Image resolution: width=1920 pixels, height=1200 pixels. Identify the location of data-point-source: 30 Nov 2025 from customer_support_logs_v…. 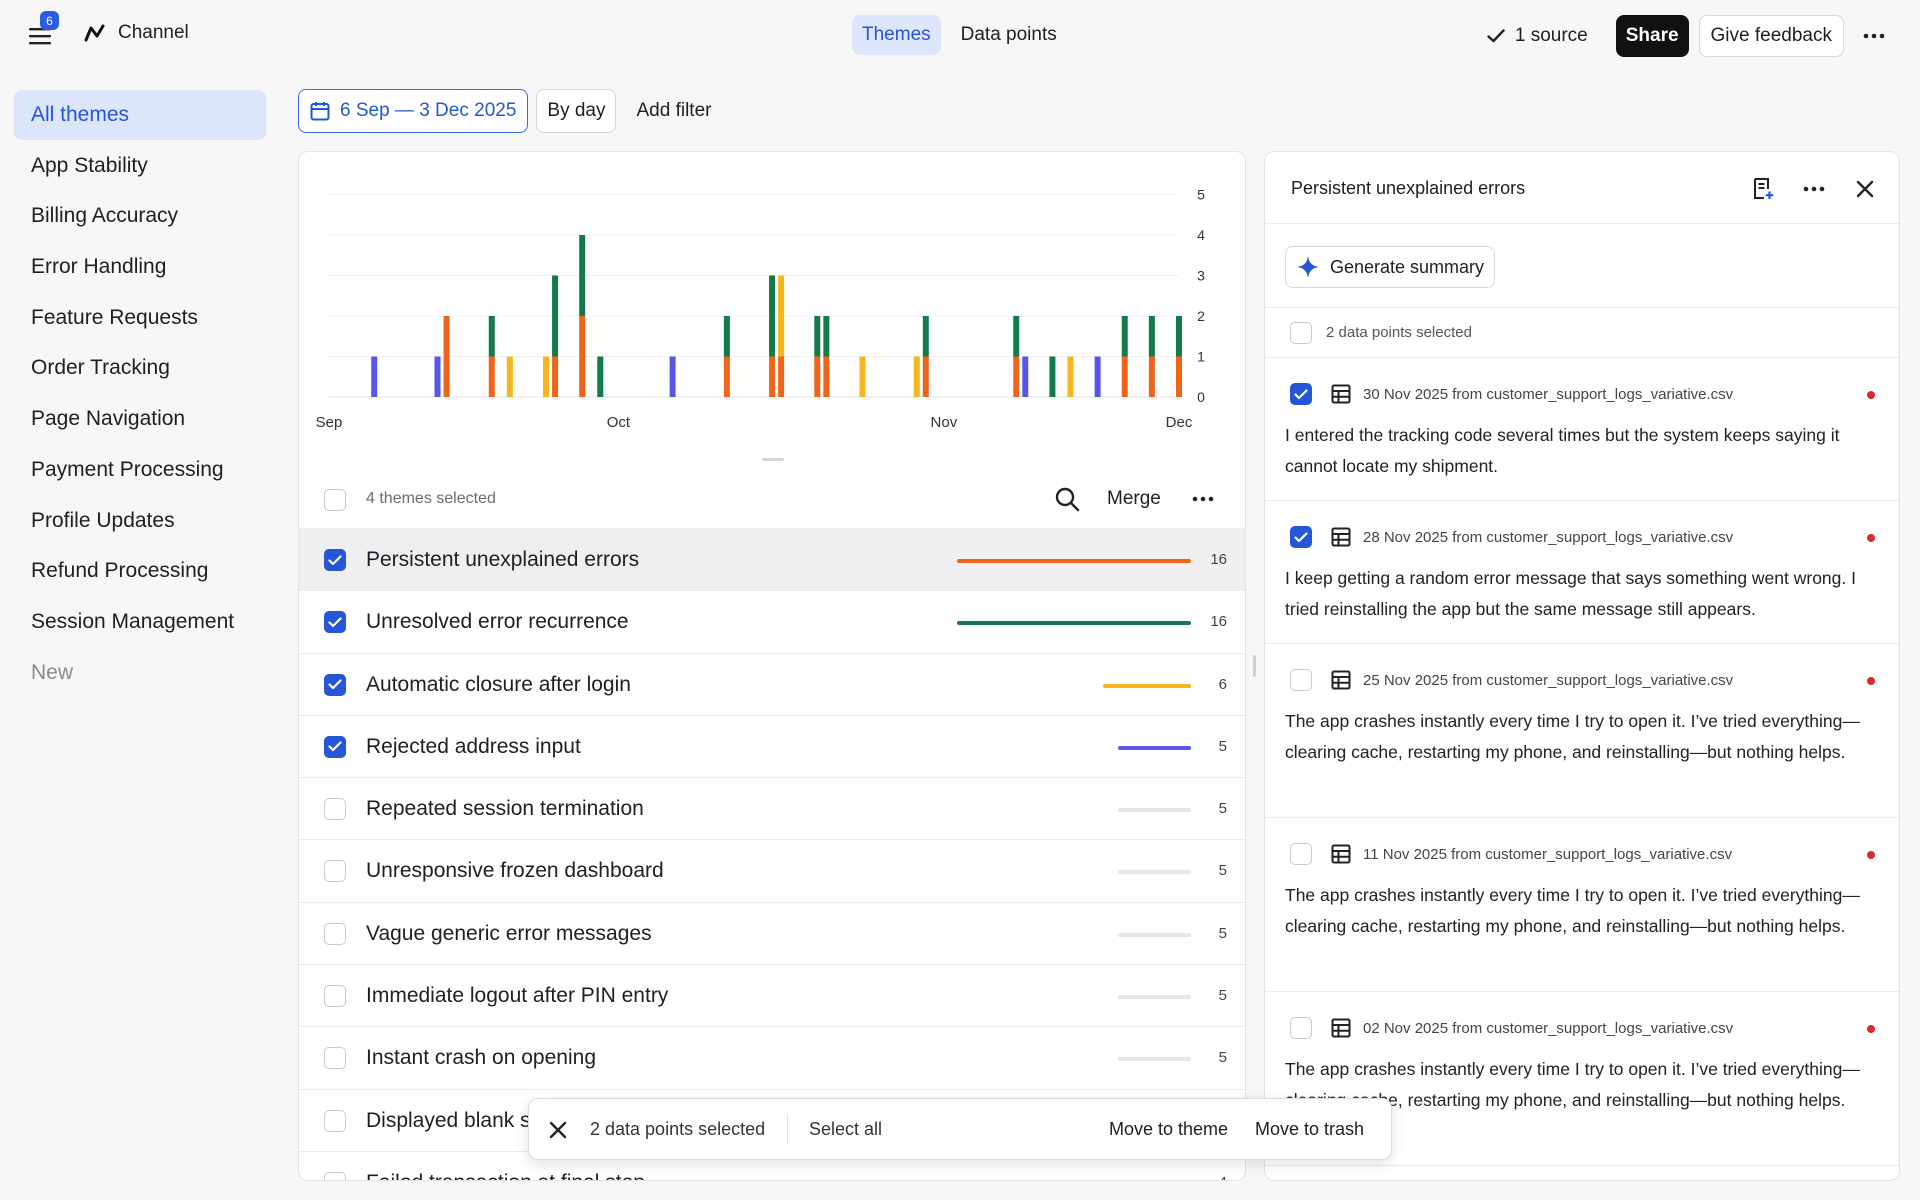
(1548, 394).